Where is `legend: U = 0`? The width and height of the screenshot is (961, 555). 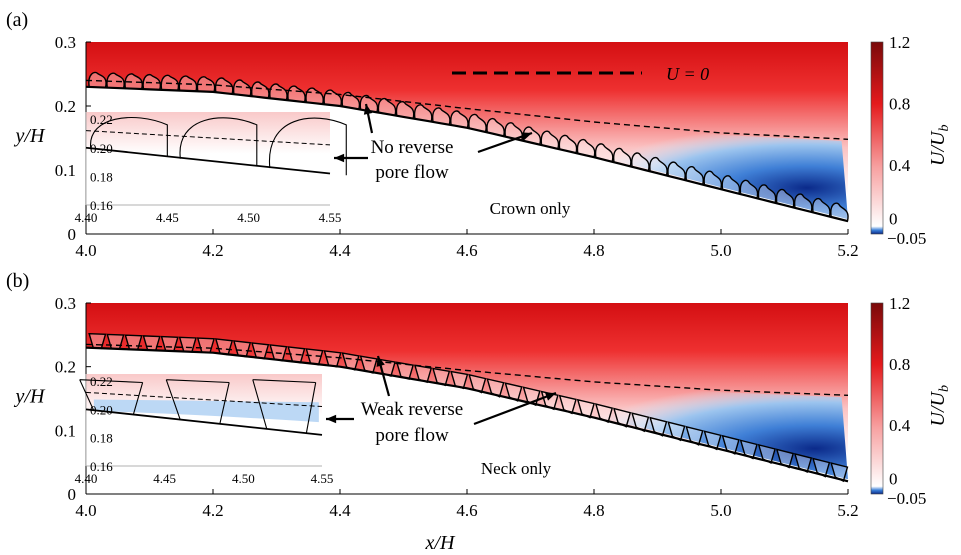 legend: U = 0 is located at coordinates (580, 74).